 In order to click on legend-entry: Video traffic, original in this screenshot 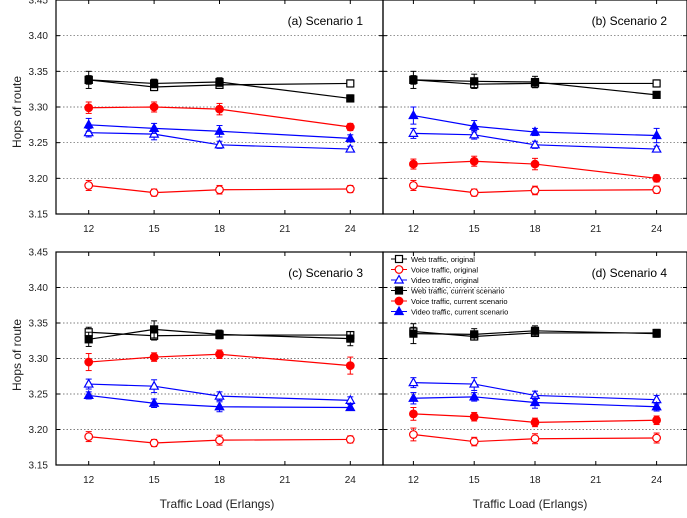, I will do `click(445, 280)`.